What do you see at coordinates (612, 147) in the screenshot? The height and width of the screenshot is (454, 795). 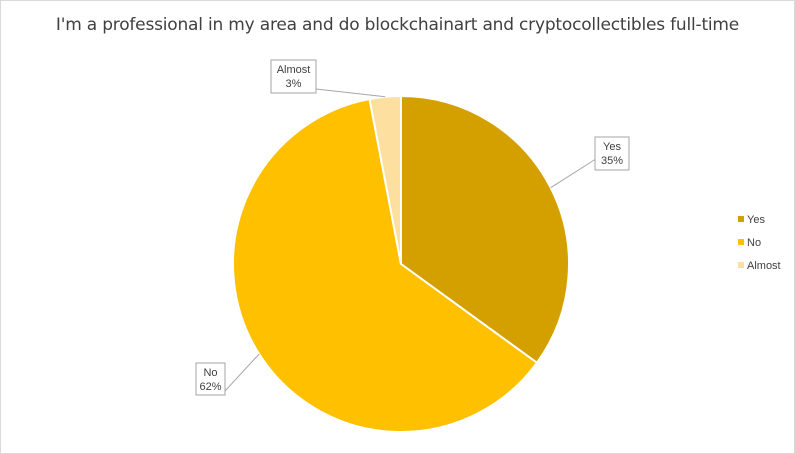 I see `data-label-category-yes: Yes` at bounding box center [612, 147].